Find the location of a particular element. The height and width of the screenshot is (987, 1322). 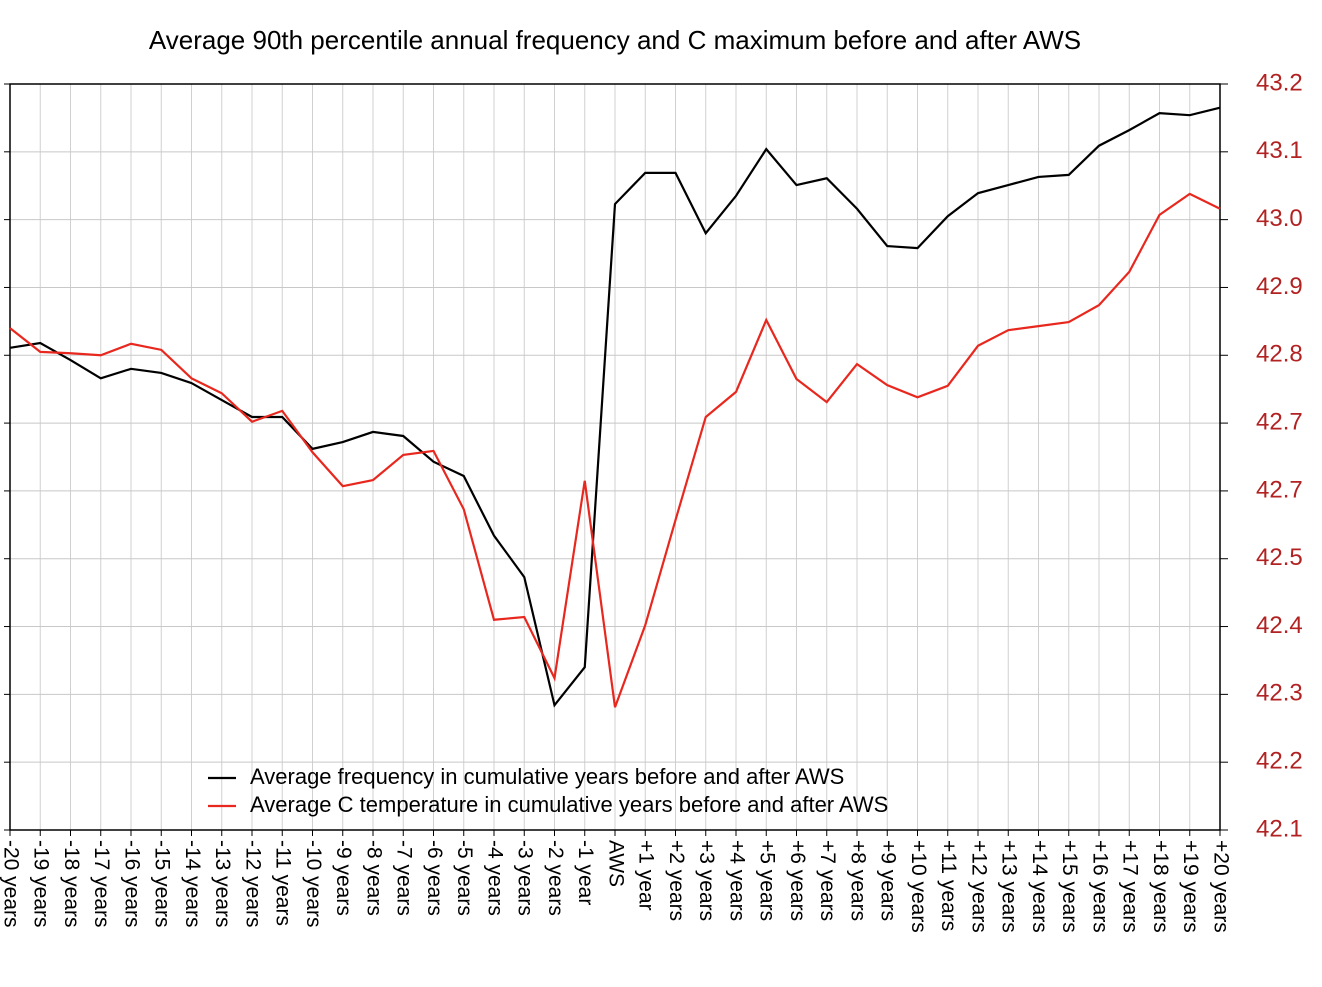

x-tick-label: +20 years is located at coordinates (1220, 886).